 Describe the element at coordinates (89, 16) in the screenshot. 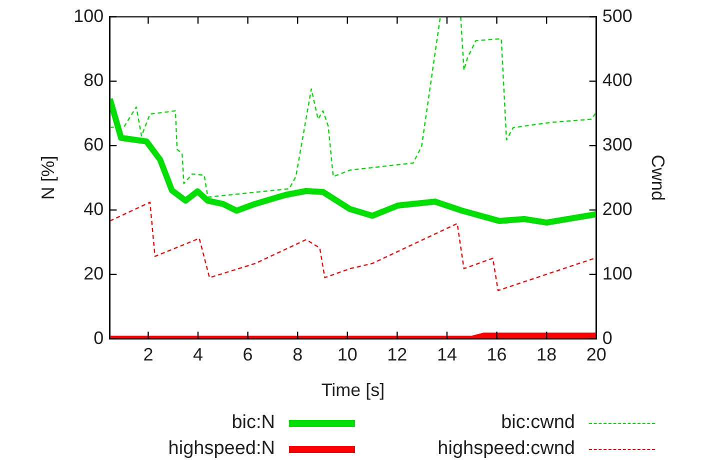

I see `y-tick-label: 100` at that location.